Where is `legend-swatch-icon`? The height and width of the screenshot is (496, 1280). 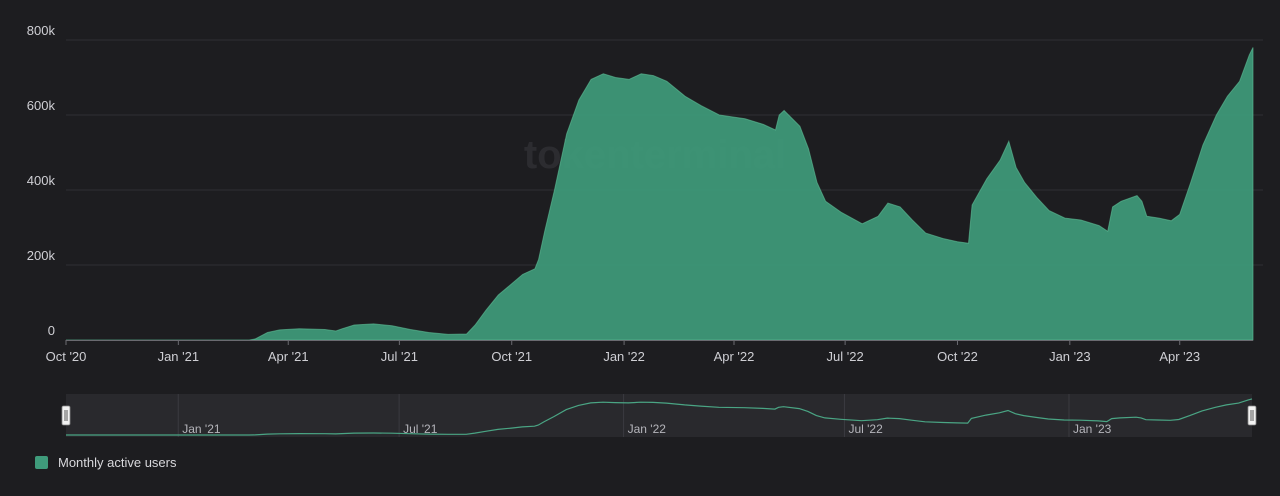
legend-swatch-icon is located at coordinates (41, 462).